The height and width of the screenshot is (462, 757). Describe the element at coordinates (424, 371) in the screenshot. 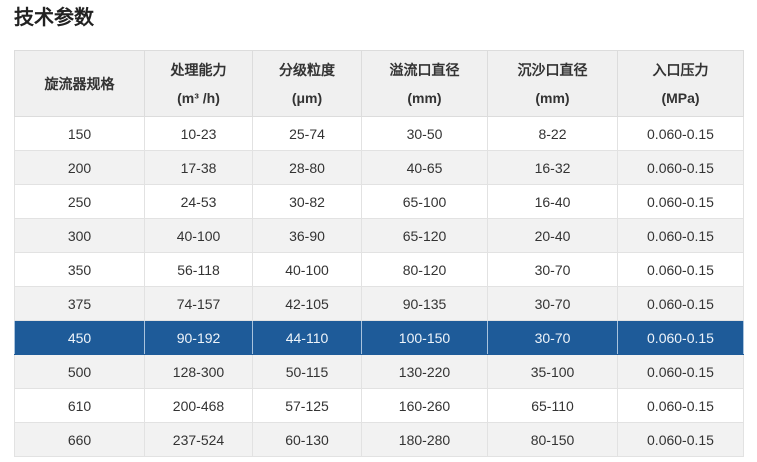

I see `table-cell: 130-220` at that location.